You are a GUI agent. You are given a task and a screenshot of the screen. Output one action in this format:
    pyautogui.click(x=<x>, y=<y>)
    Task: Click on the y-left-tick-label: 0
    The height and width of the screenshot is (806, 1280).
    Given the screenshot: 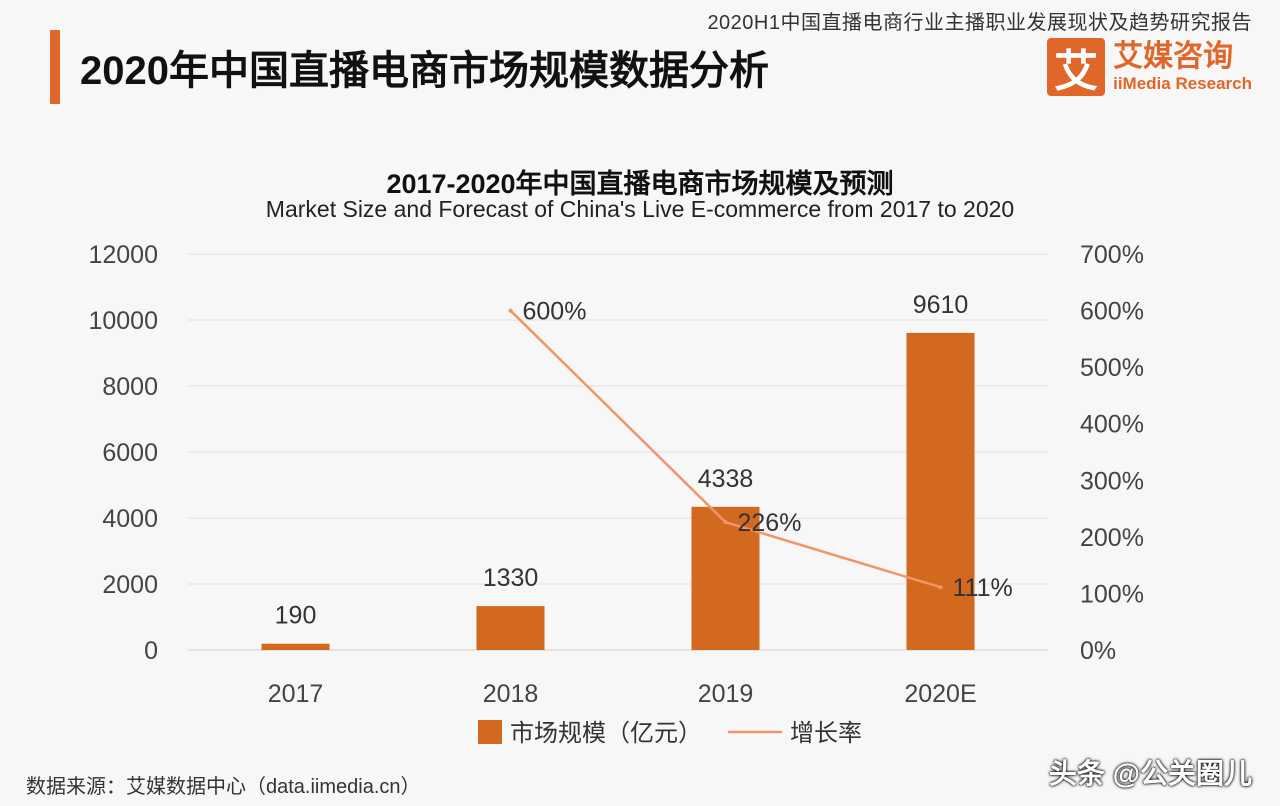 What is the action you would take?
    pyautogui.click(x=151, y=651)
    